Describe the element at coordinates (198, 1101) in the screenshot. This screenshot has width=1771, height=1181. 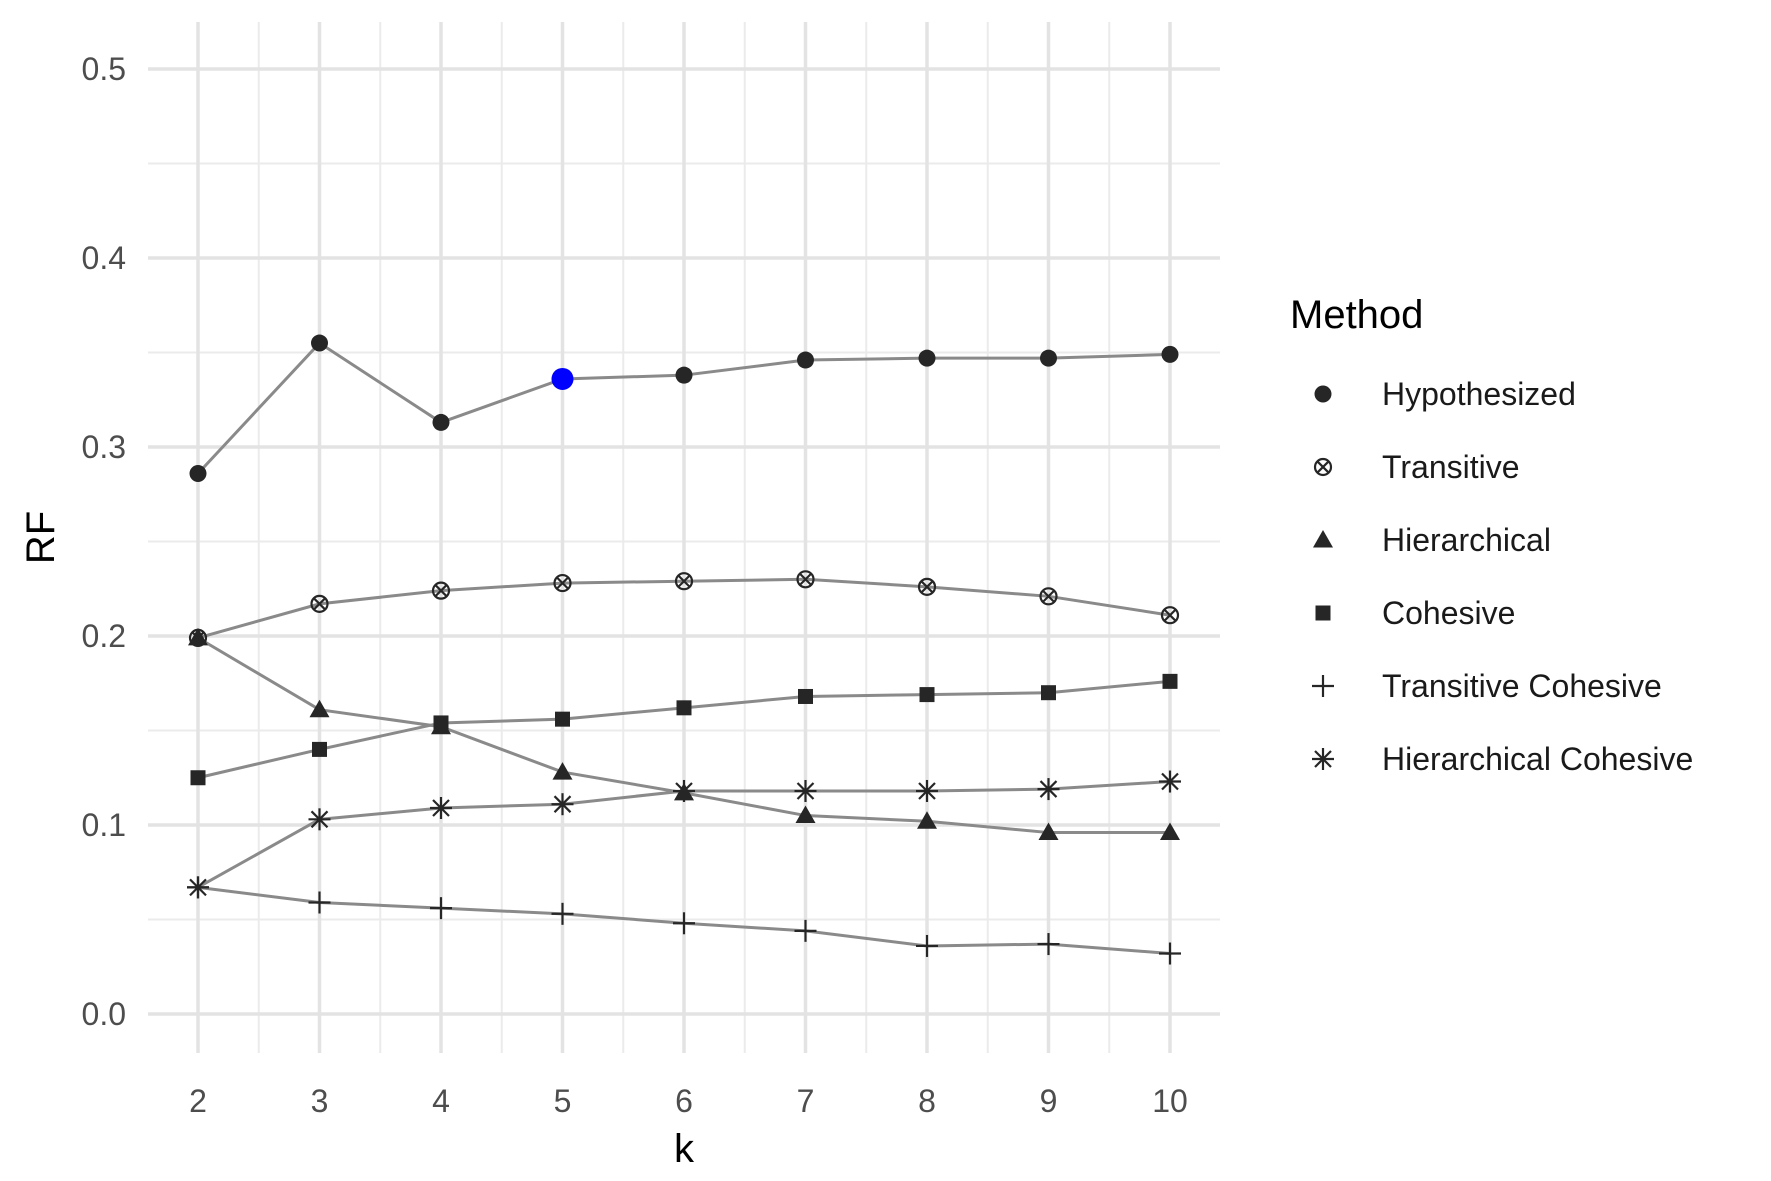
I see `x-tick-label: 2` at that location.